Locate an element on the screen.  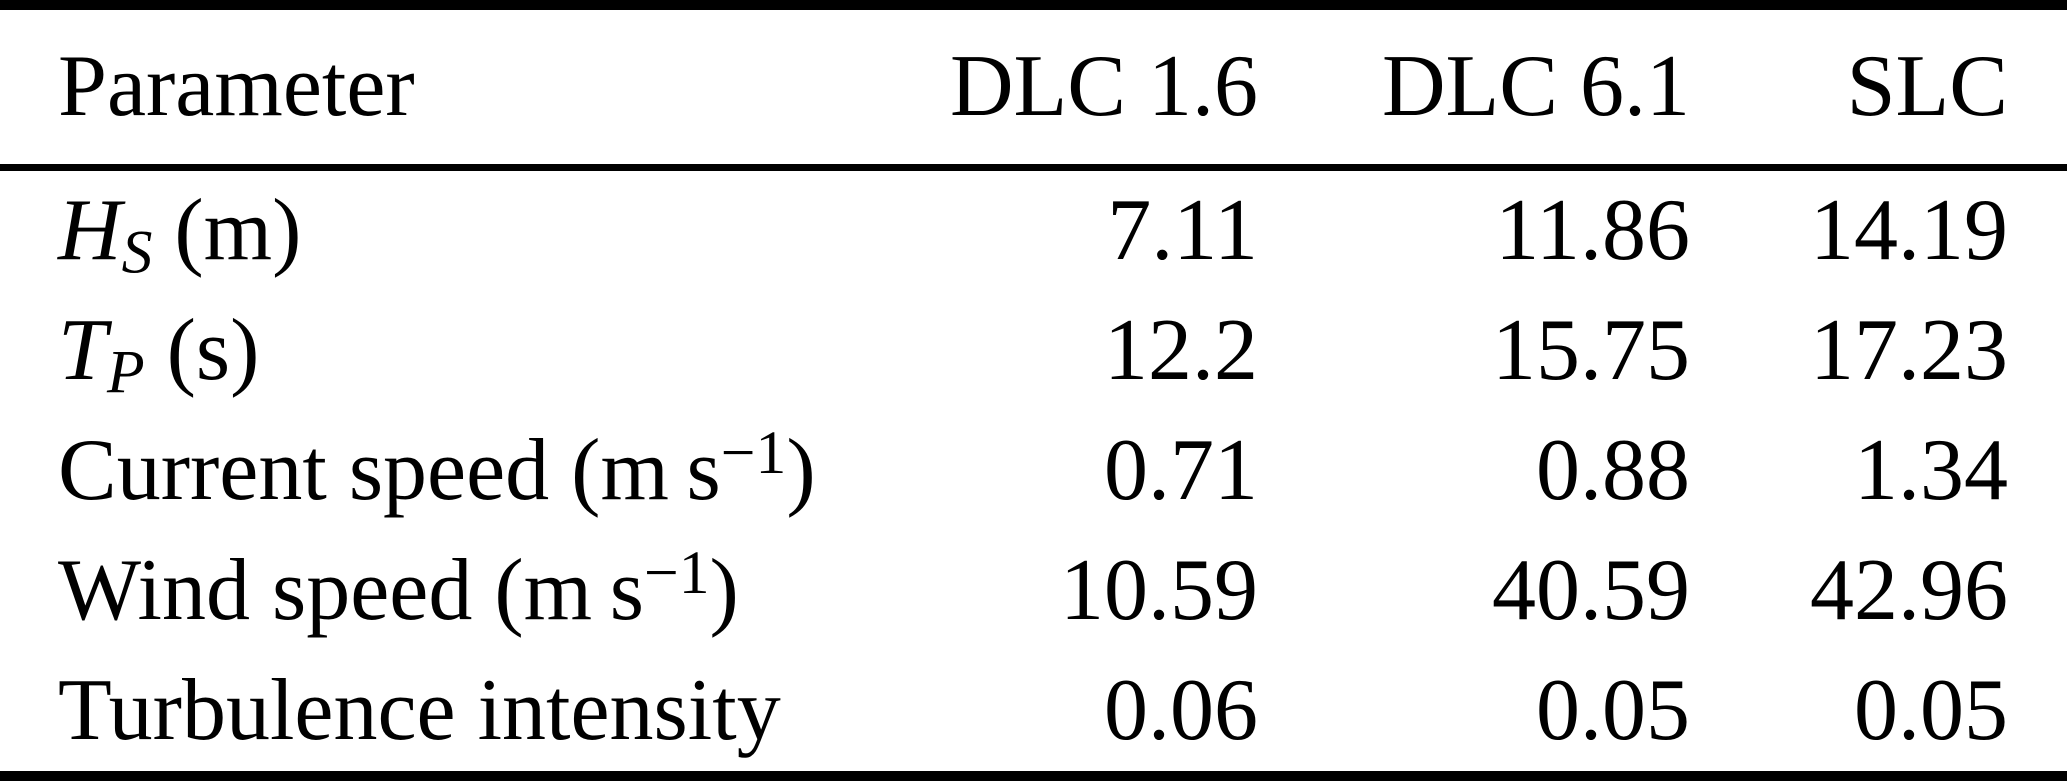
cell-wind-speed-dlc-6-1: 40.59 is located at coordinates (1591, 590).